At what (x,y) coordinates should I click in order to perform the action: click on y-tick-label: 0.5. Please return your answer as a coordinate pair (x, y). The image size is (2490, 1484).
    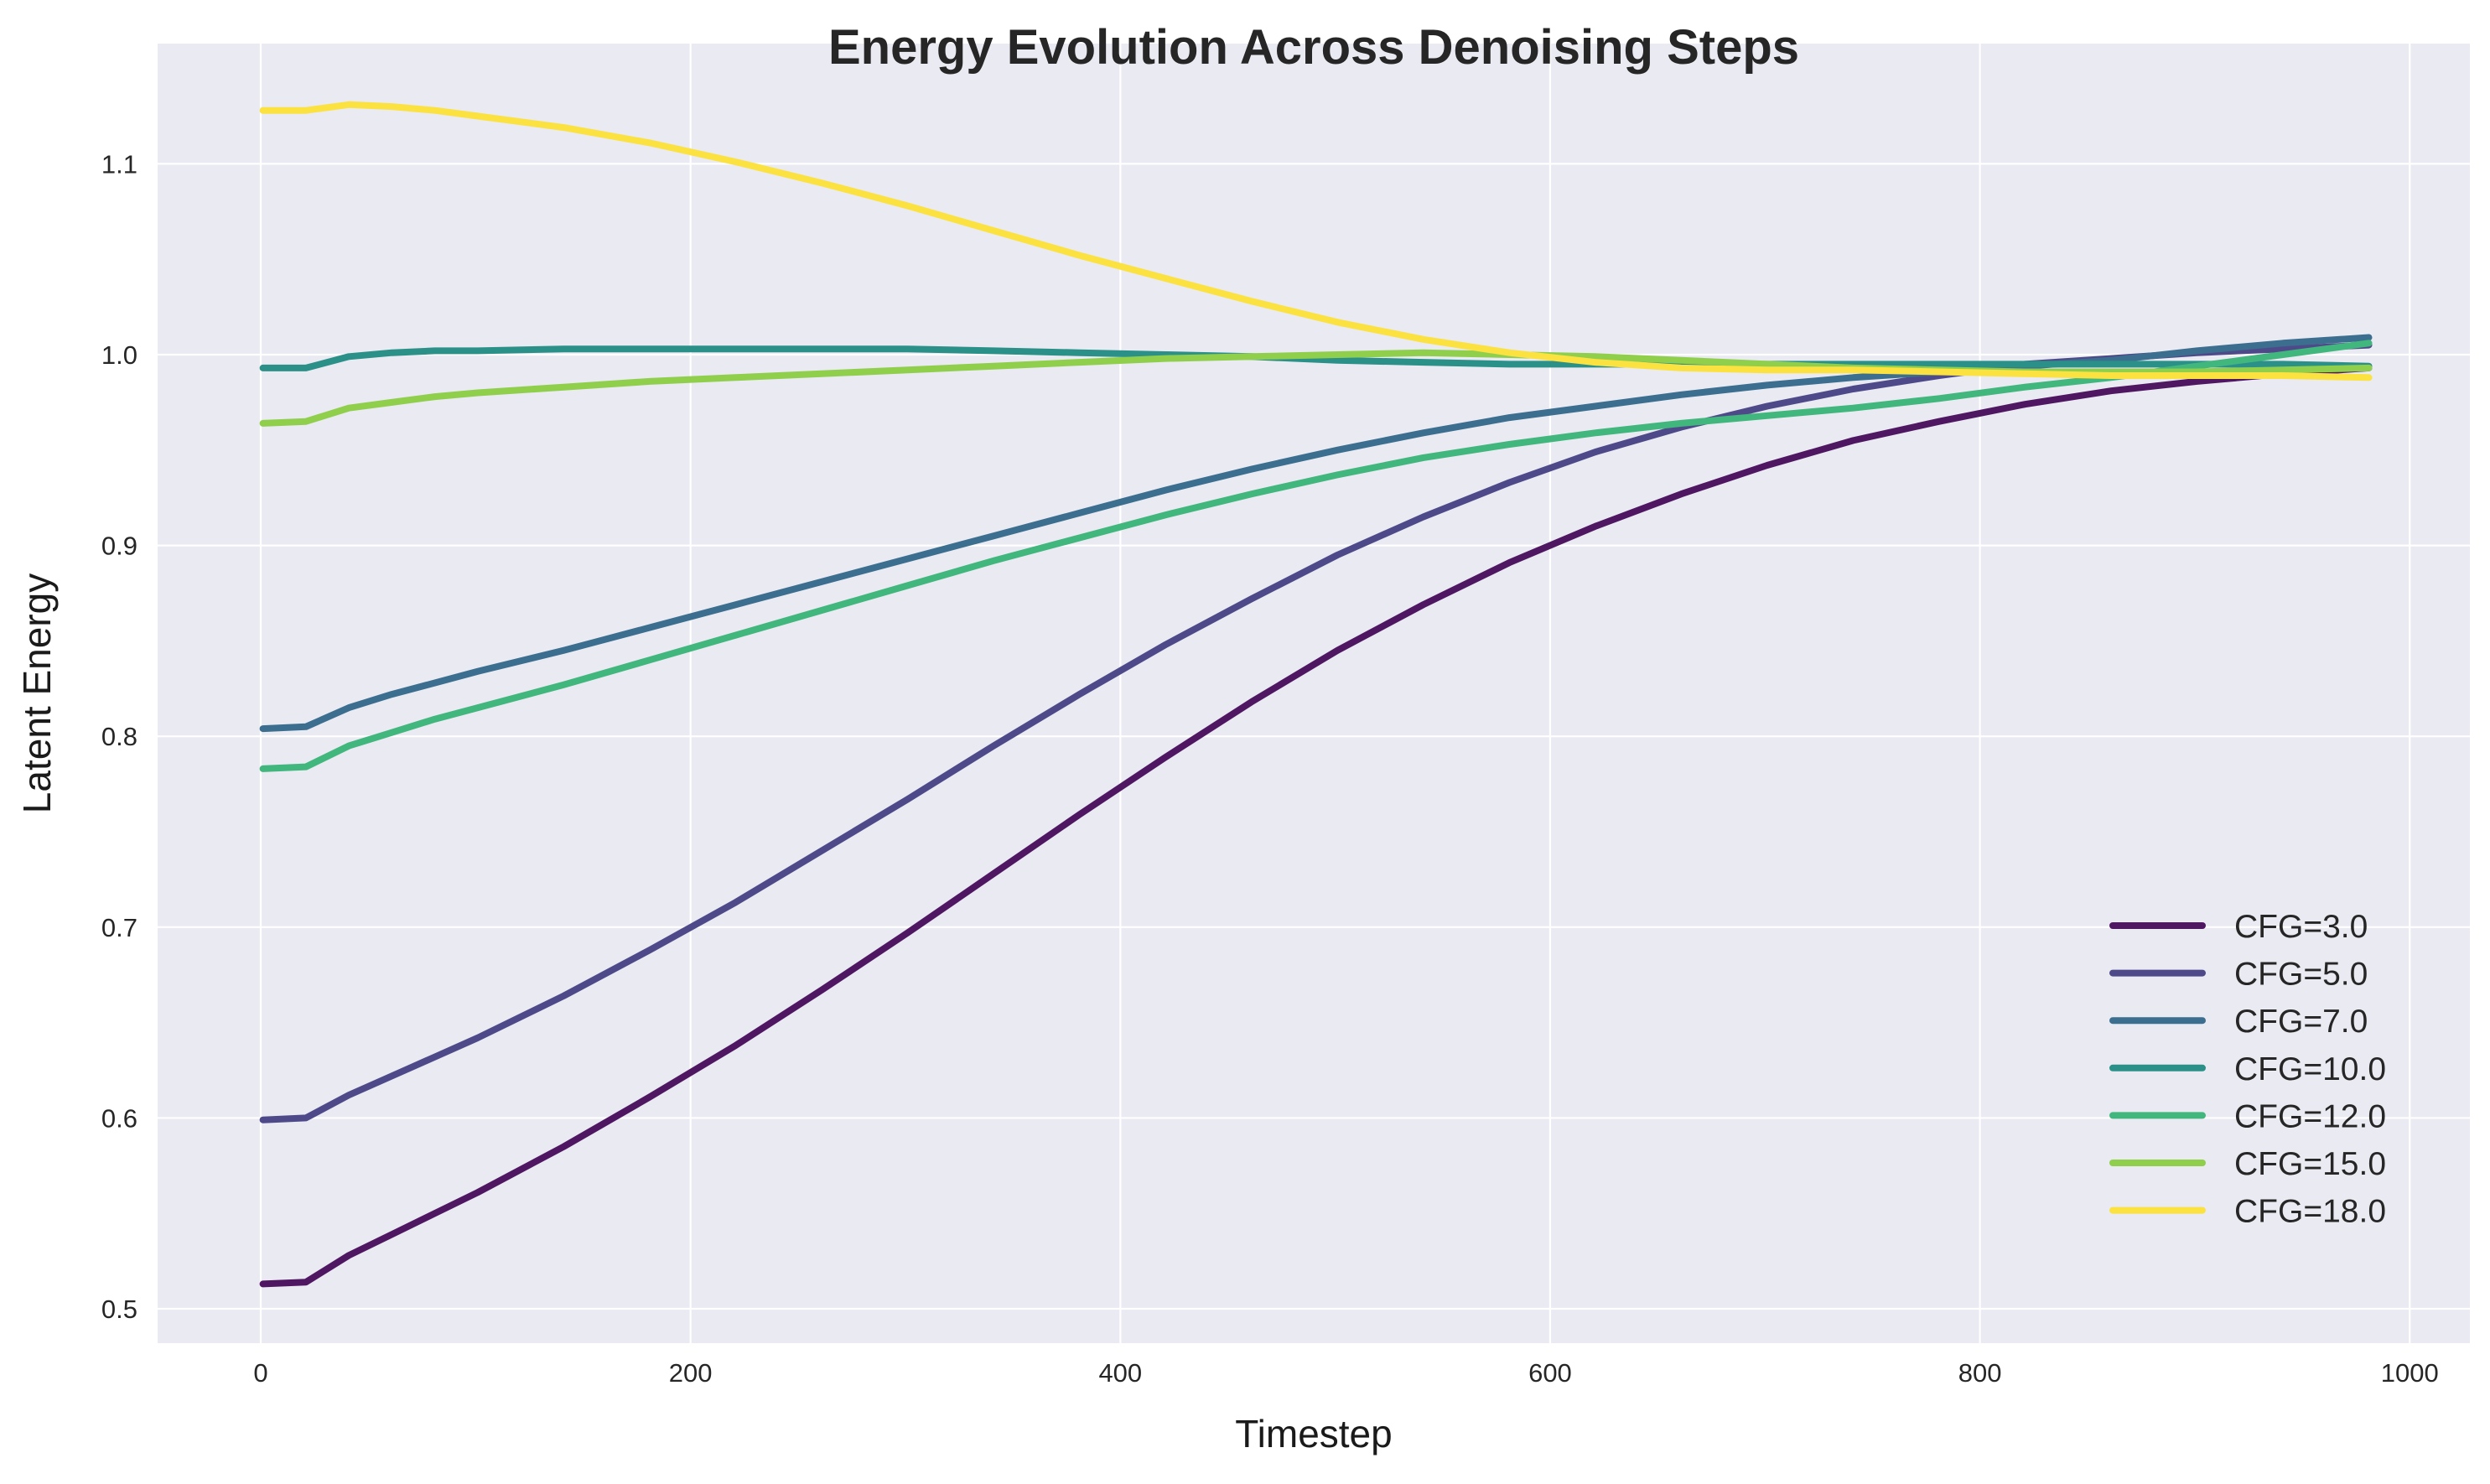
    Looking at the image, I should click on (119, 1309).